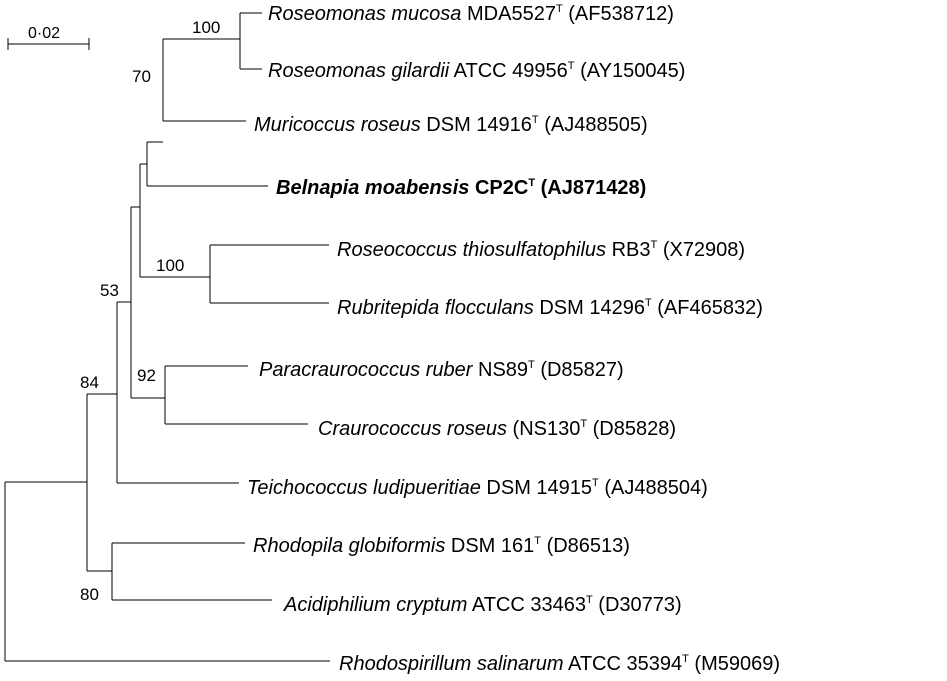  Describe the element at coordinates (372, 188) in the screenshot. I see `taxon-name: Belnapia moabensis` at that location.